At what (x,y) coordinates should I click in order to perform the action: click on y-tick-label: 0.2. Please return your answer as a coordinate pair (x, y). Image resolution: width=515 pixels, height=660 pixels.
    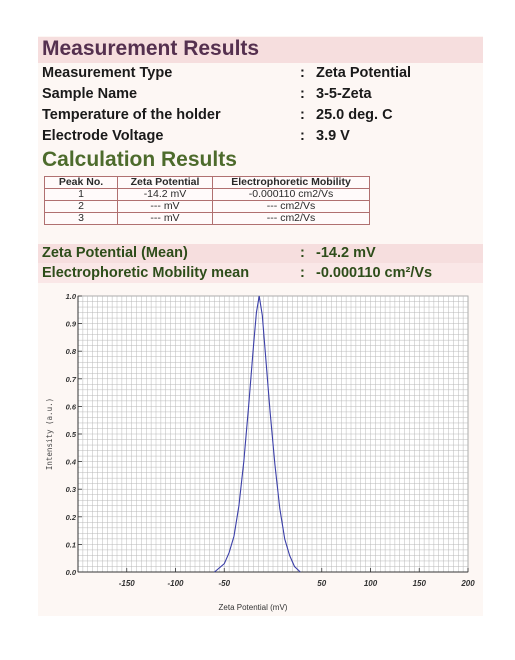
    Looking at the image, I should click on (71, 517).